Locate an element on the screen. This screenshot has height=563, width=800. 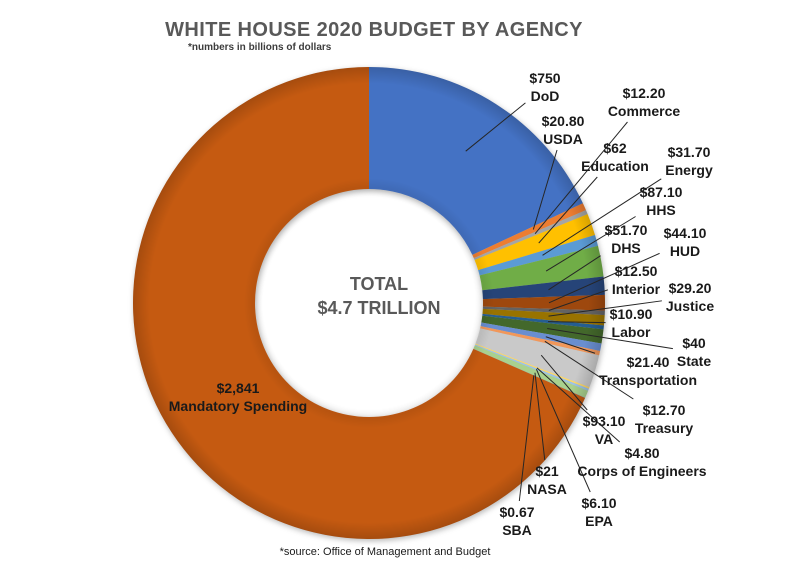
leader-line-justice is located at coordinates (605, 308).